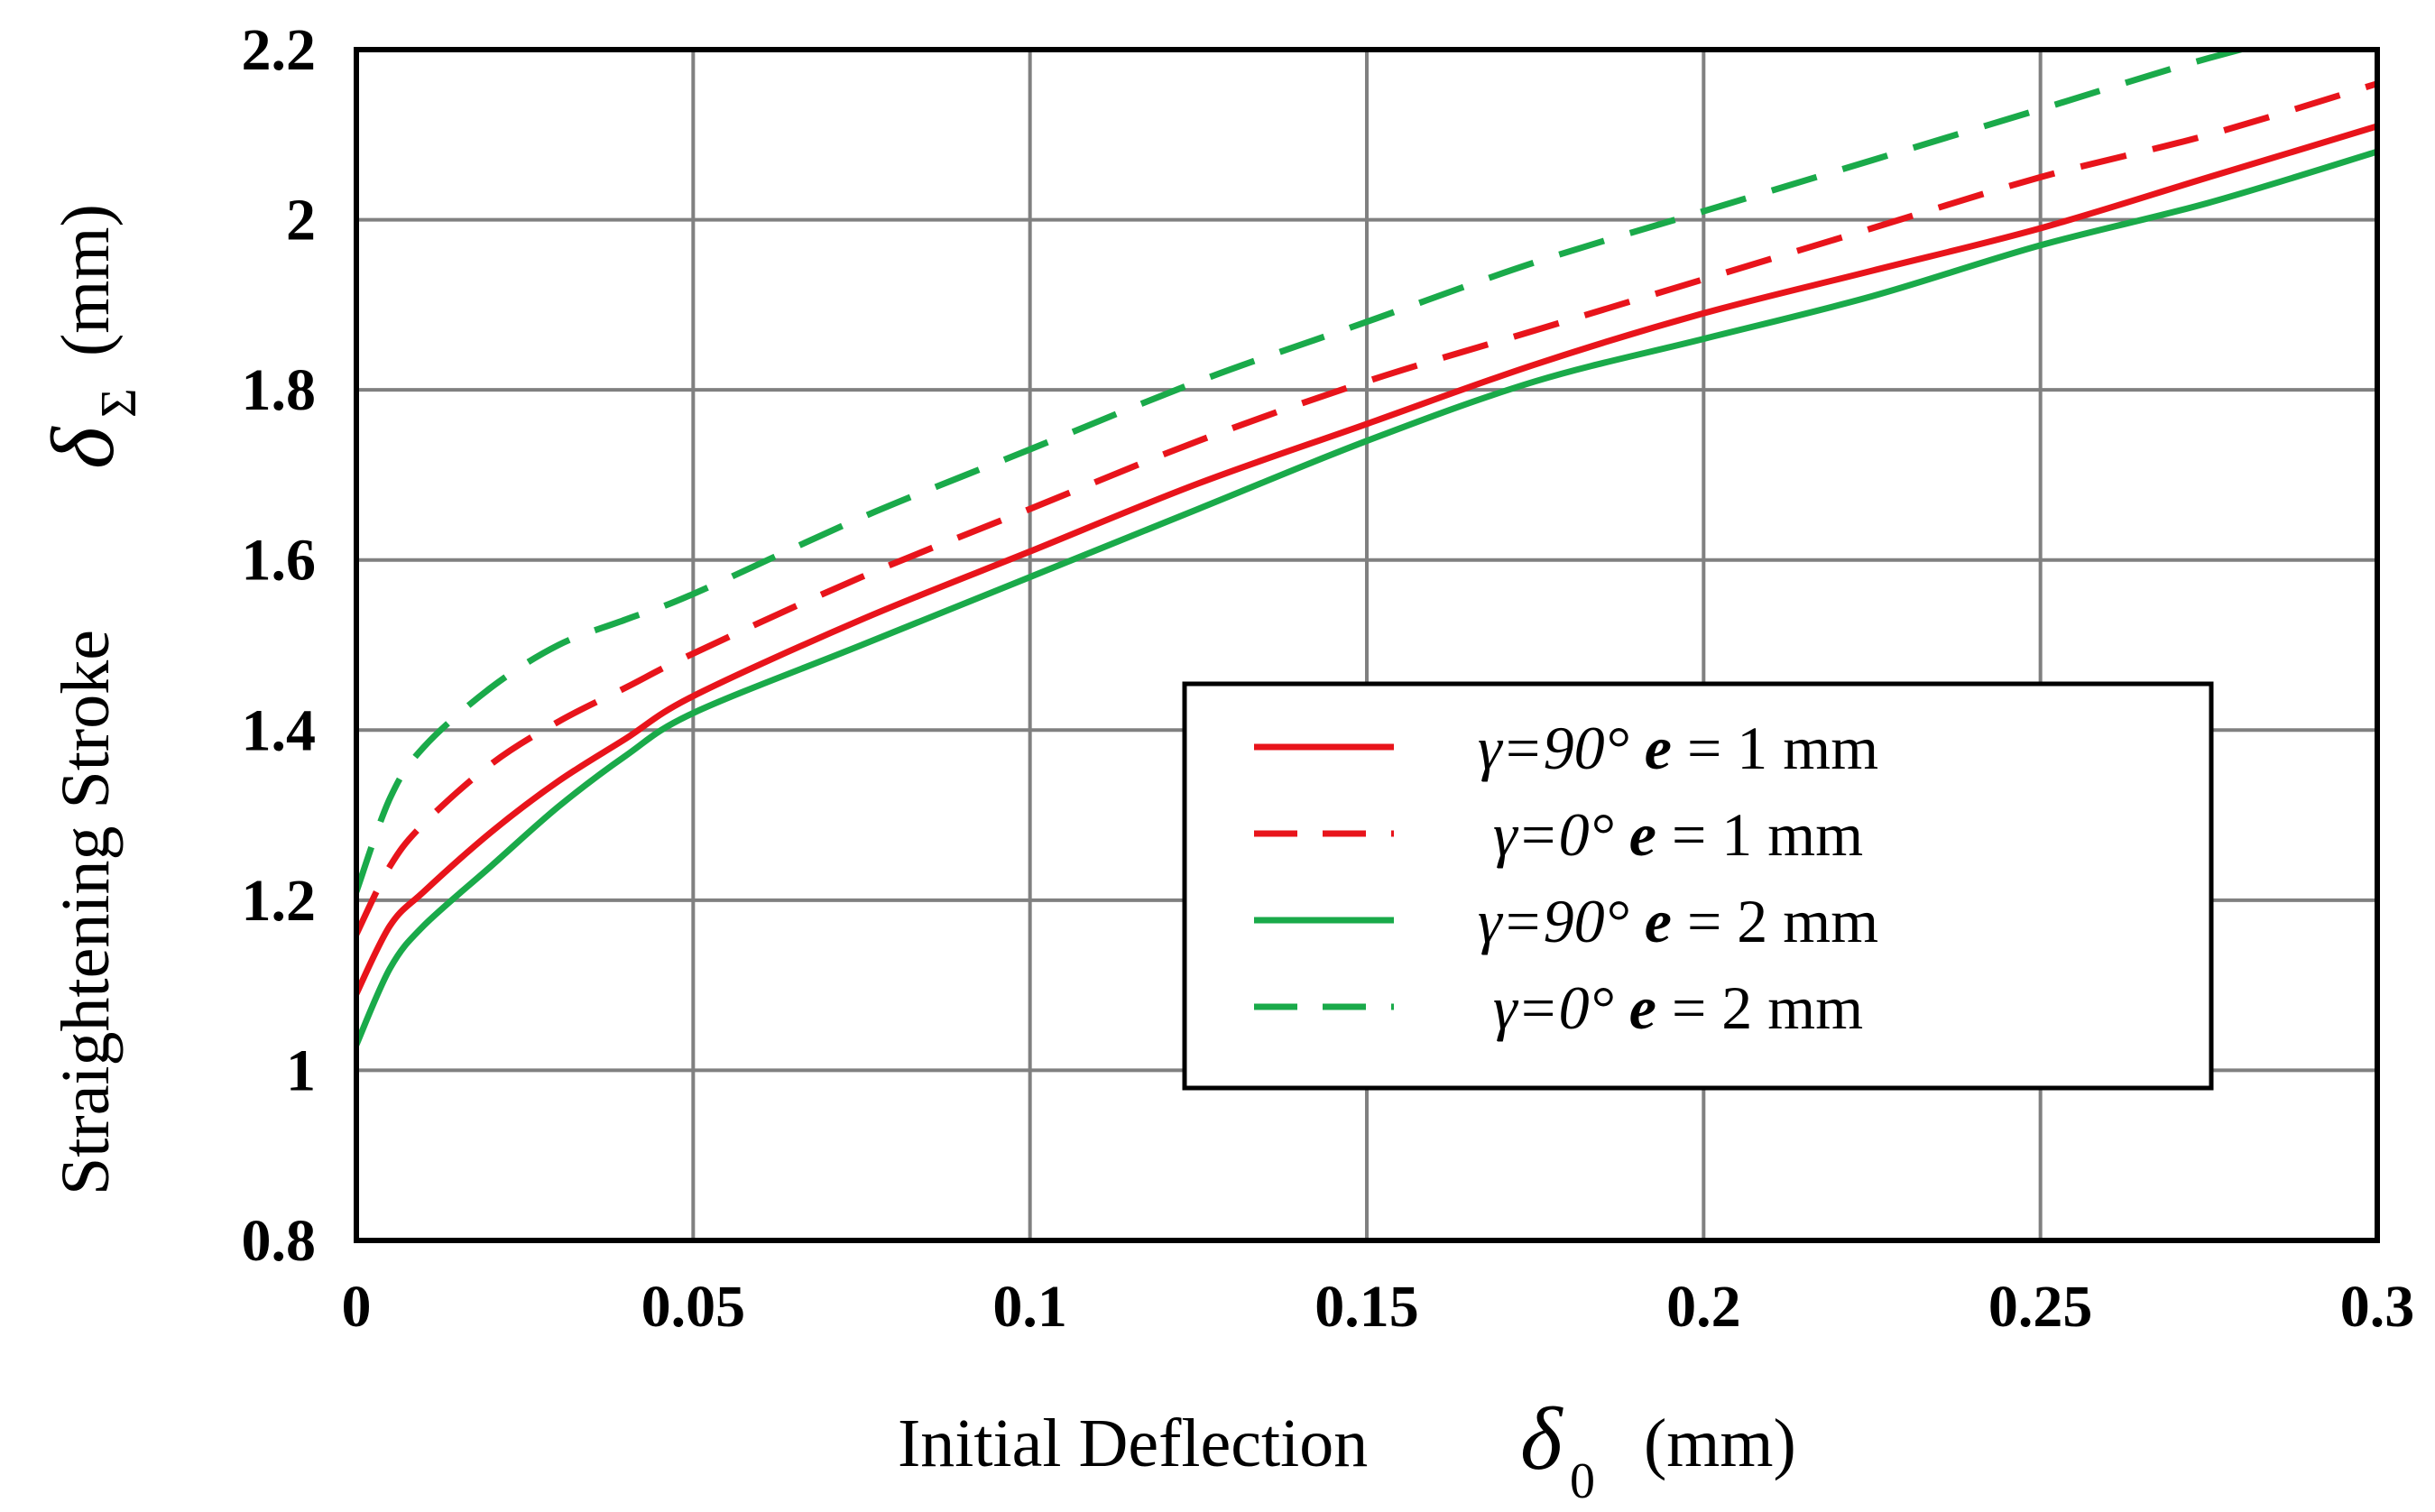  What do you see at coordinates (2040, 1307) in the screenshot?
I see `x-tick-label: 0.25` at bounding box center [2040, 1307].